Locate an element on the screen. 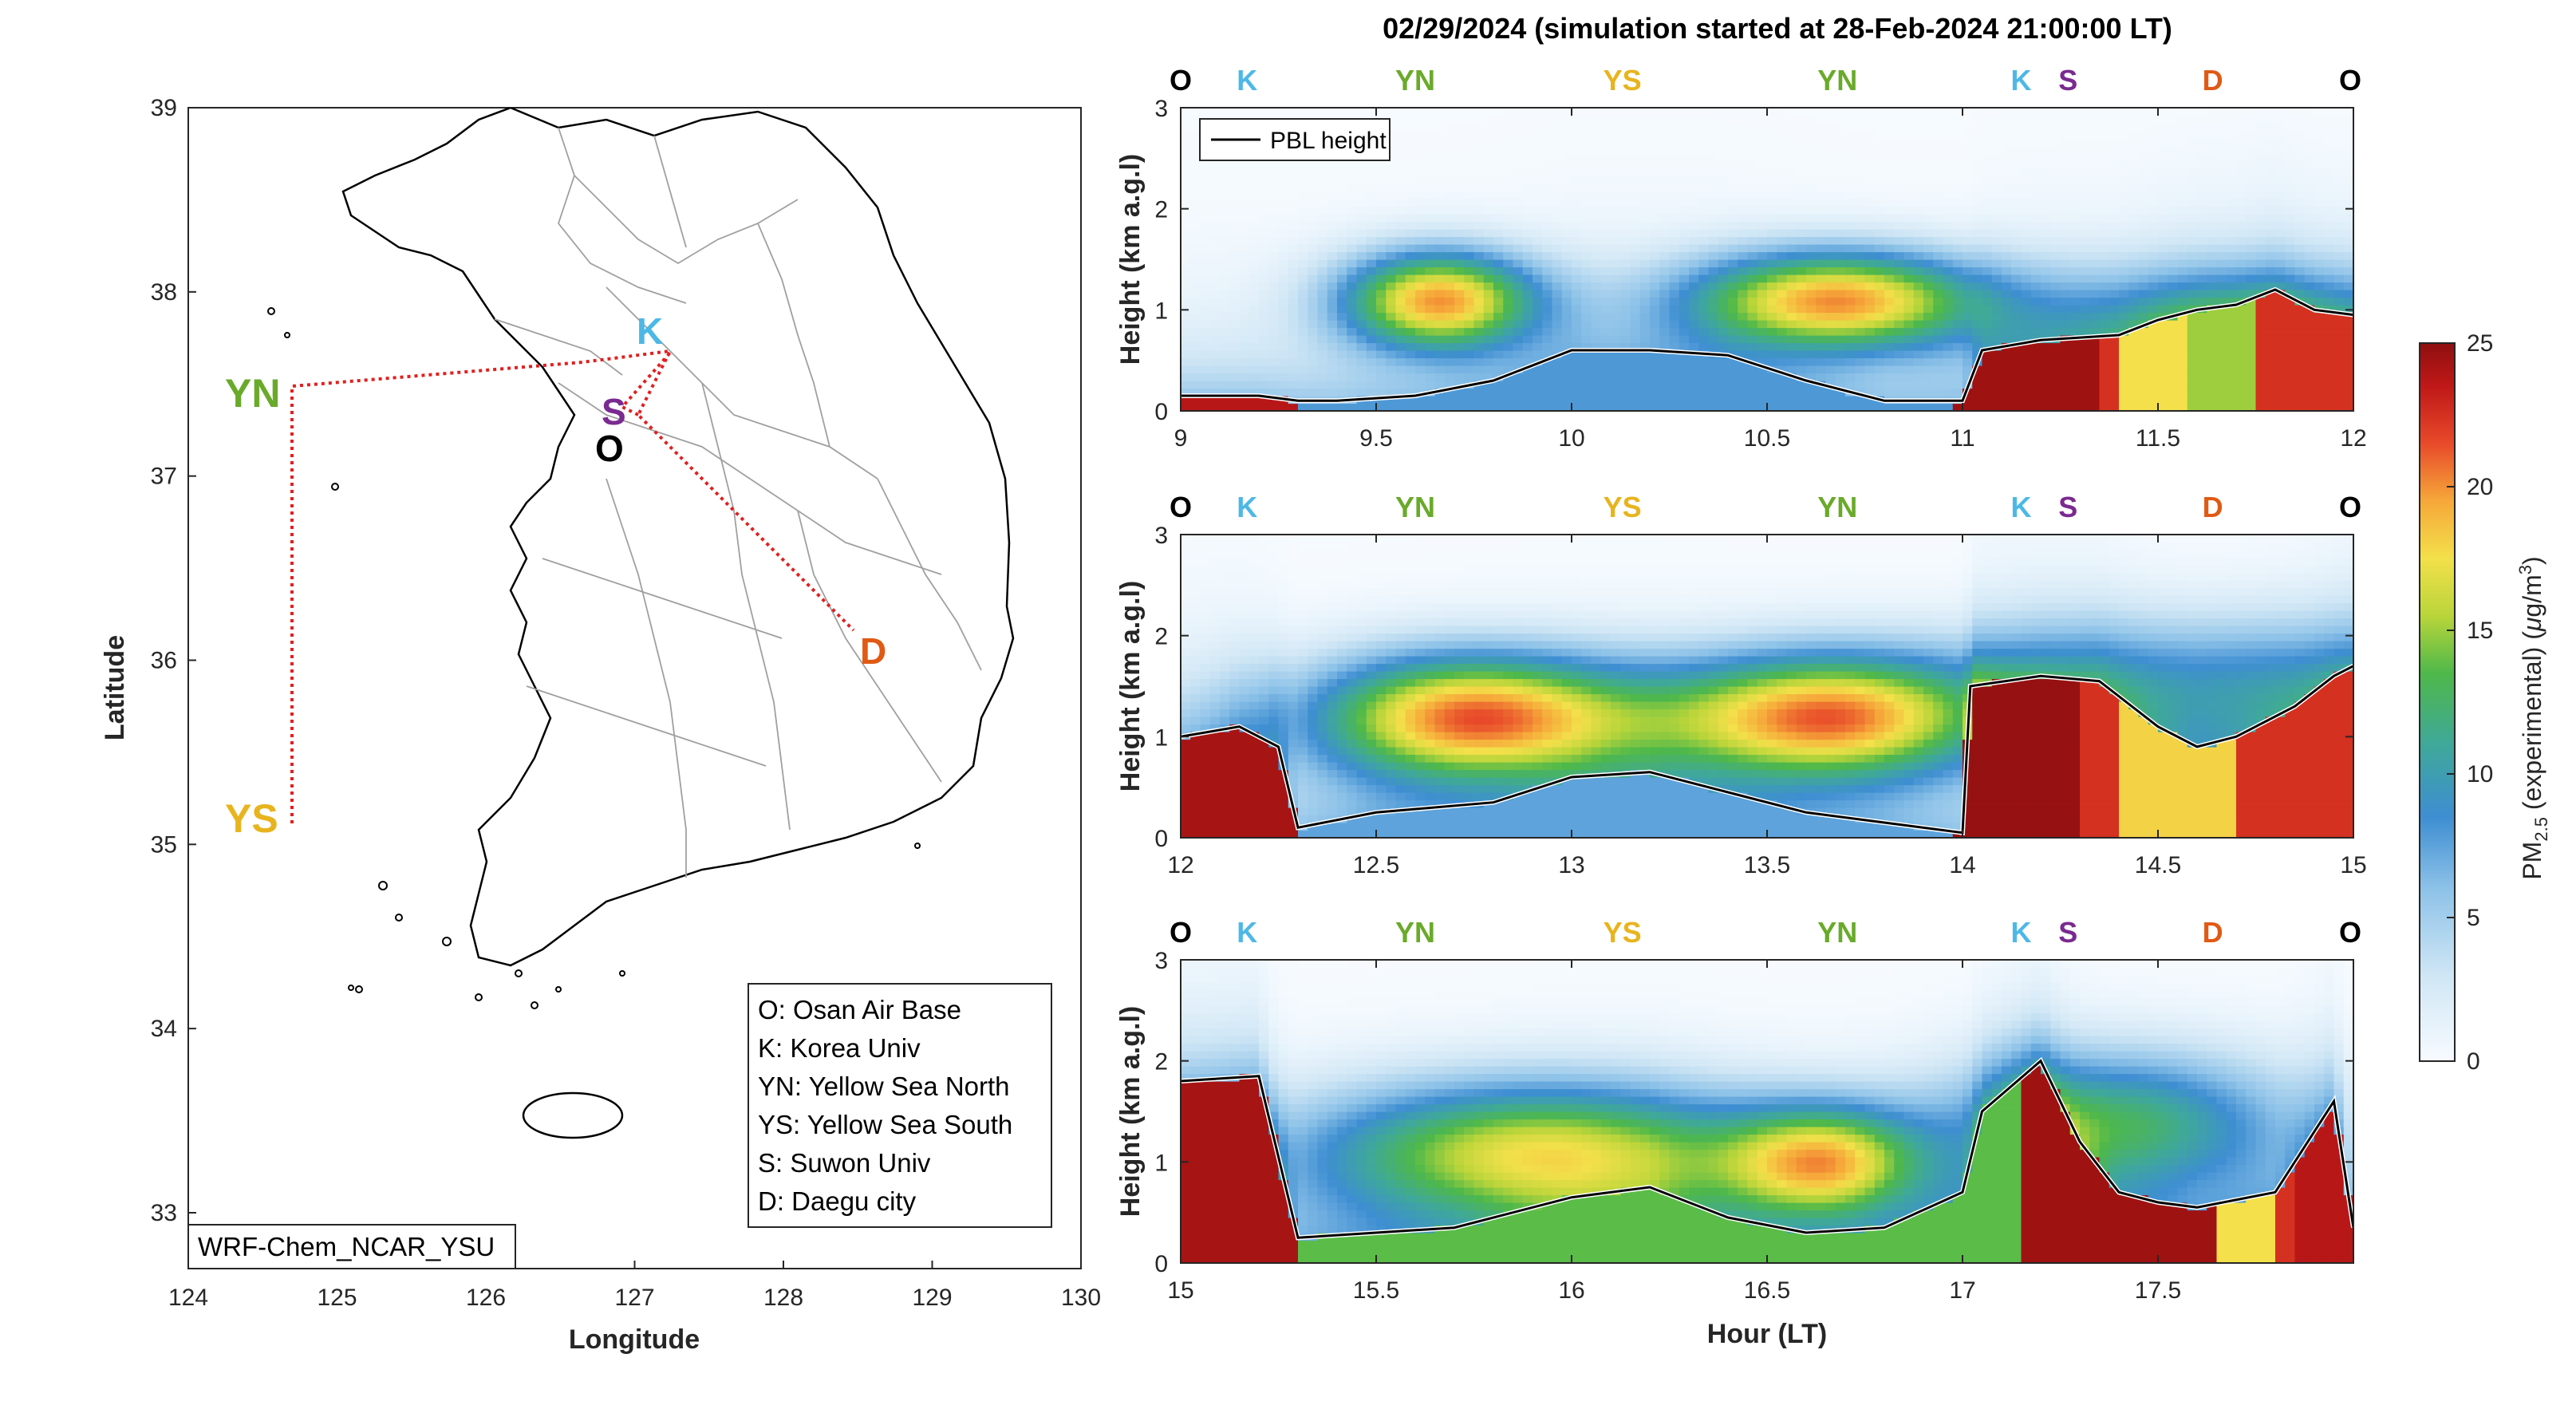  station-label-D: D is located at coordinates (2213, 80).